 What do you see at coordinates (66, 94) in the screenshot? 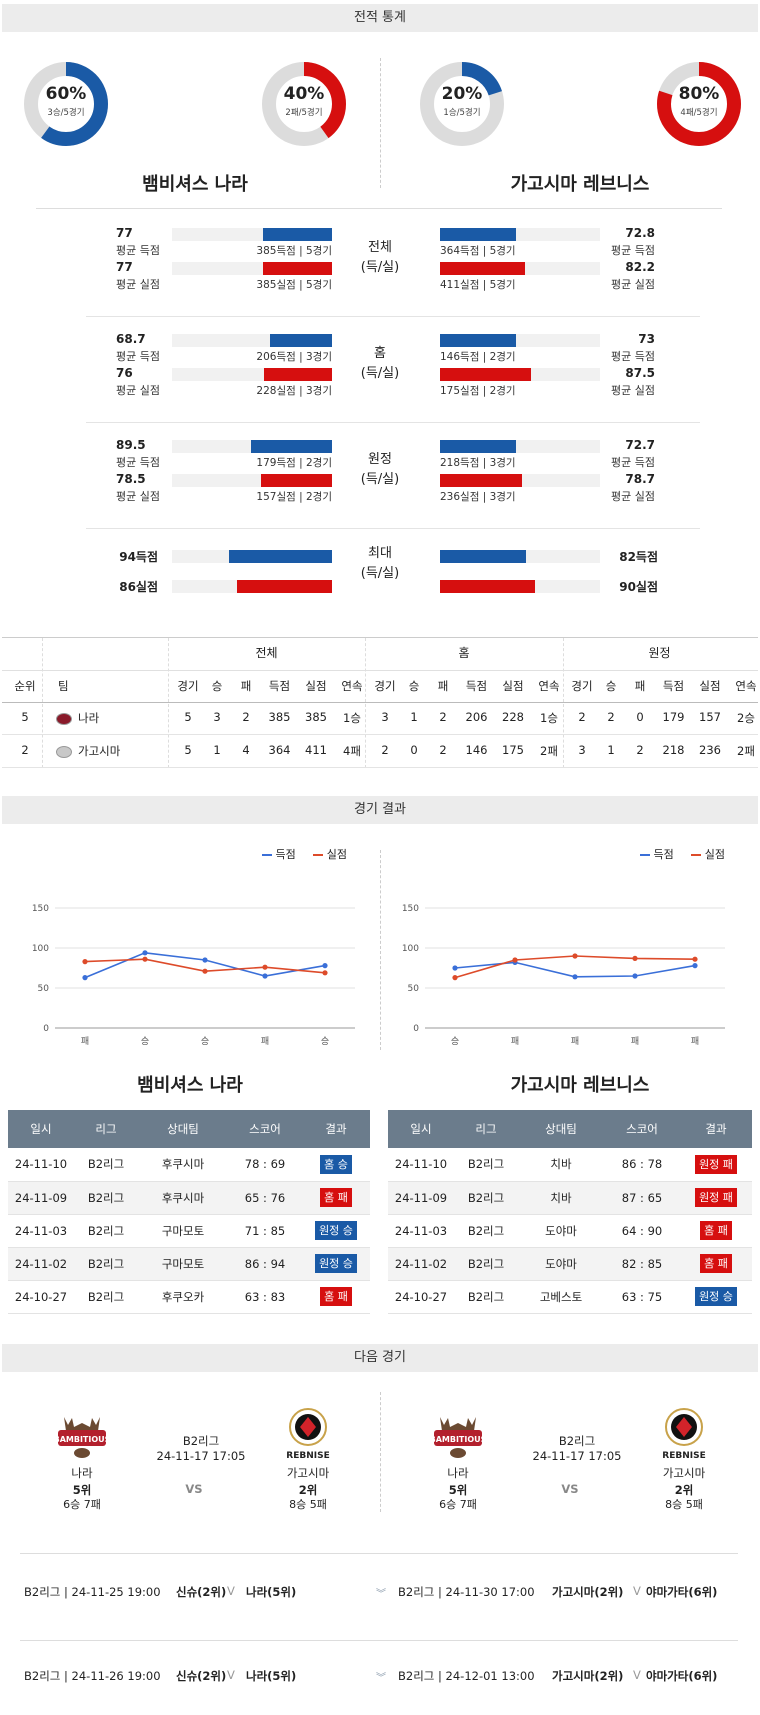
I see `donut-percent: 60%` at bounding box center [66, 94].